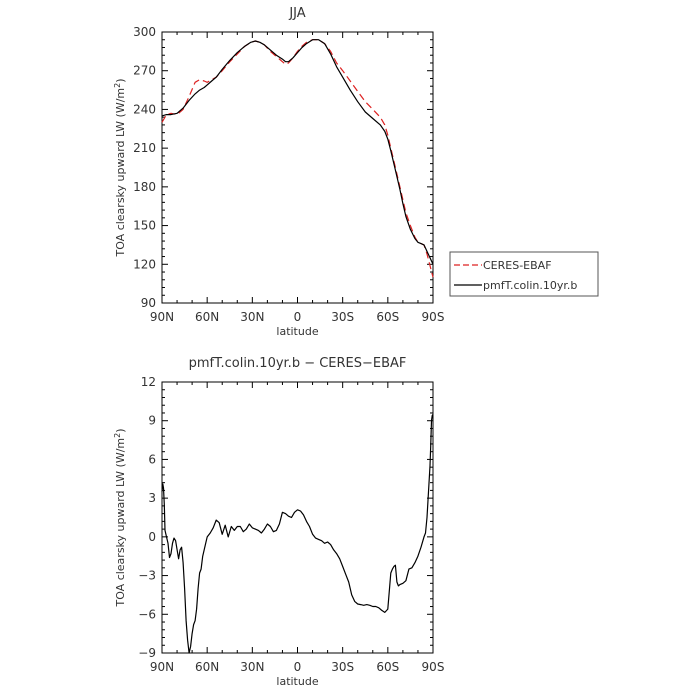 This screenshot has width=700, height=700. What do you see at coordinates (144, 187) in the screenshot?
I see `top-y-tick-label: 180` at bounding box center [144, 187].